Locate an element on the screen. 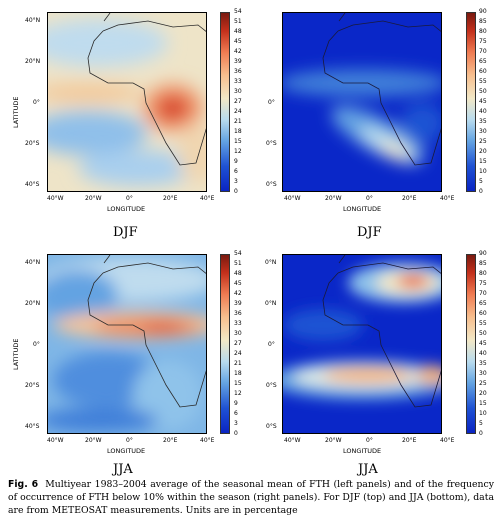 Image resolution: width=499 pixels, height=532 pixels. colorbar-tick: 27 is located at coordinates (238, 343).